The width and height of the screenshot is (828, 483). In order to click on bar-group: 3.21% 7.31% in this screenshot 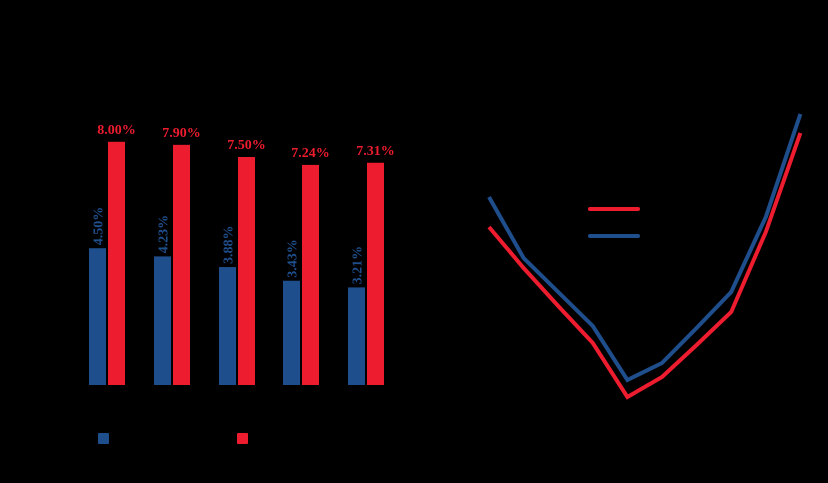, I will do `click(371, 264)`.